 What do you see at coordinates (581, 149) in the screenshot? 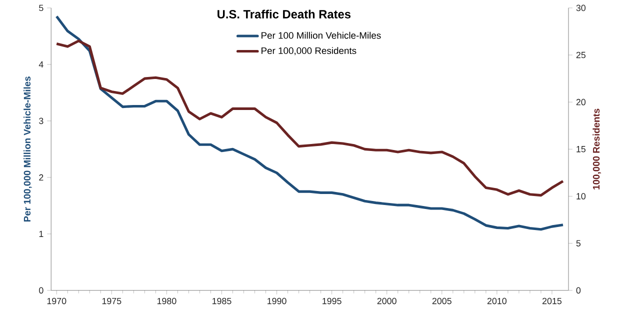
I see `y2-tick-label: 15` at bounding box center [581, 149].